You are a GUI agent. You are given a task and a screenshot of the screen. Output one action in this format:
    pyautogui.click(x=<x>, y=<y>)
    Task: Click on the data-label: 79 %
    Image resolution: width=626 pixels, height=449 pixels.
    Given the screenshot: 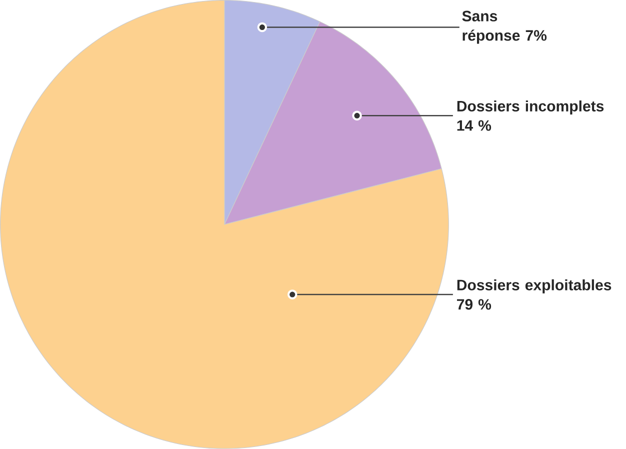 What is the action you would take?
    pyautogui.click(x=474, y=304)
    